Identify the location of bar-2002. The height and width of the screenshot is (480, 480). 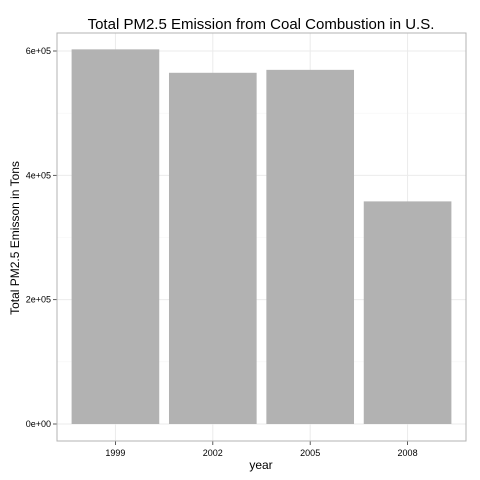
(212, 248).